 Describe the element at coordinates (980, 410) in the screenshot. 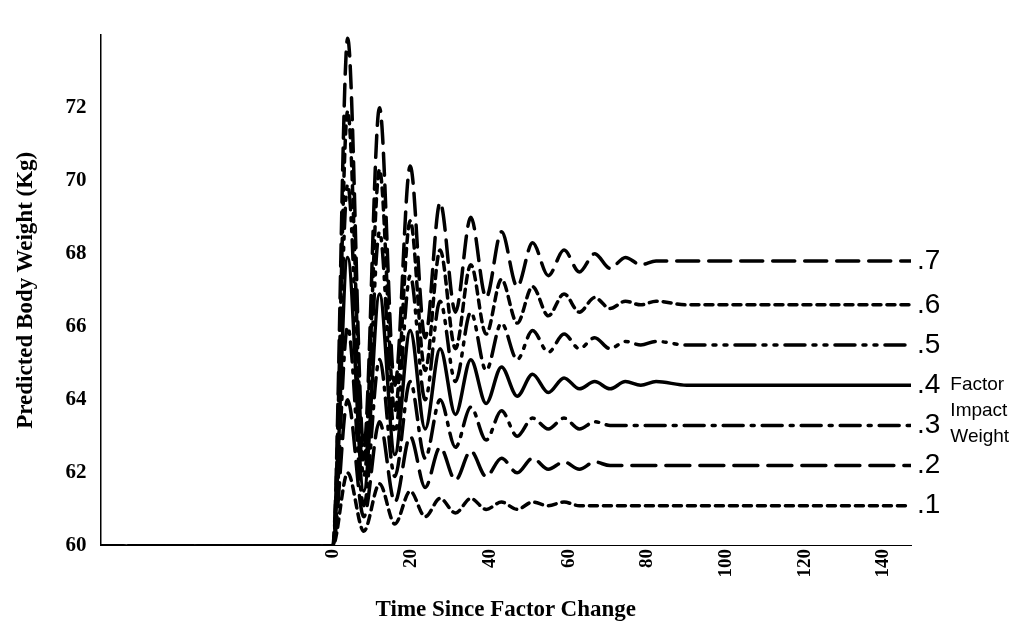

I see `legend-title: Factor Impact Weight` at that location.